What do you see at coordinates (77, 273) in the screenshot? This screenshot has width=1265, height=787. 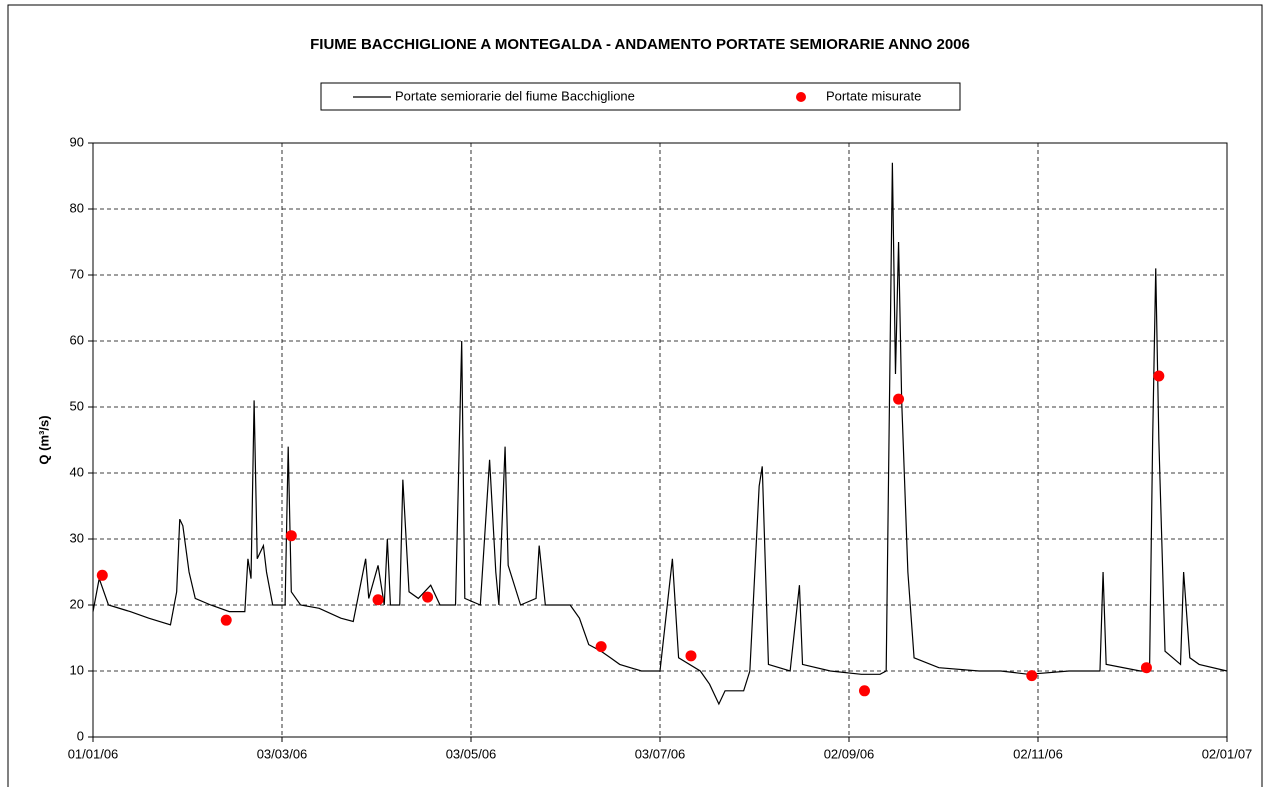 I see `y-tick-label: 70` at bounding box center [77, 273].